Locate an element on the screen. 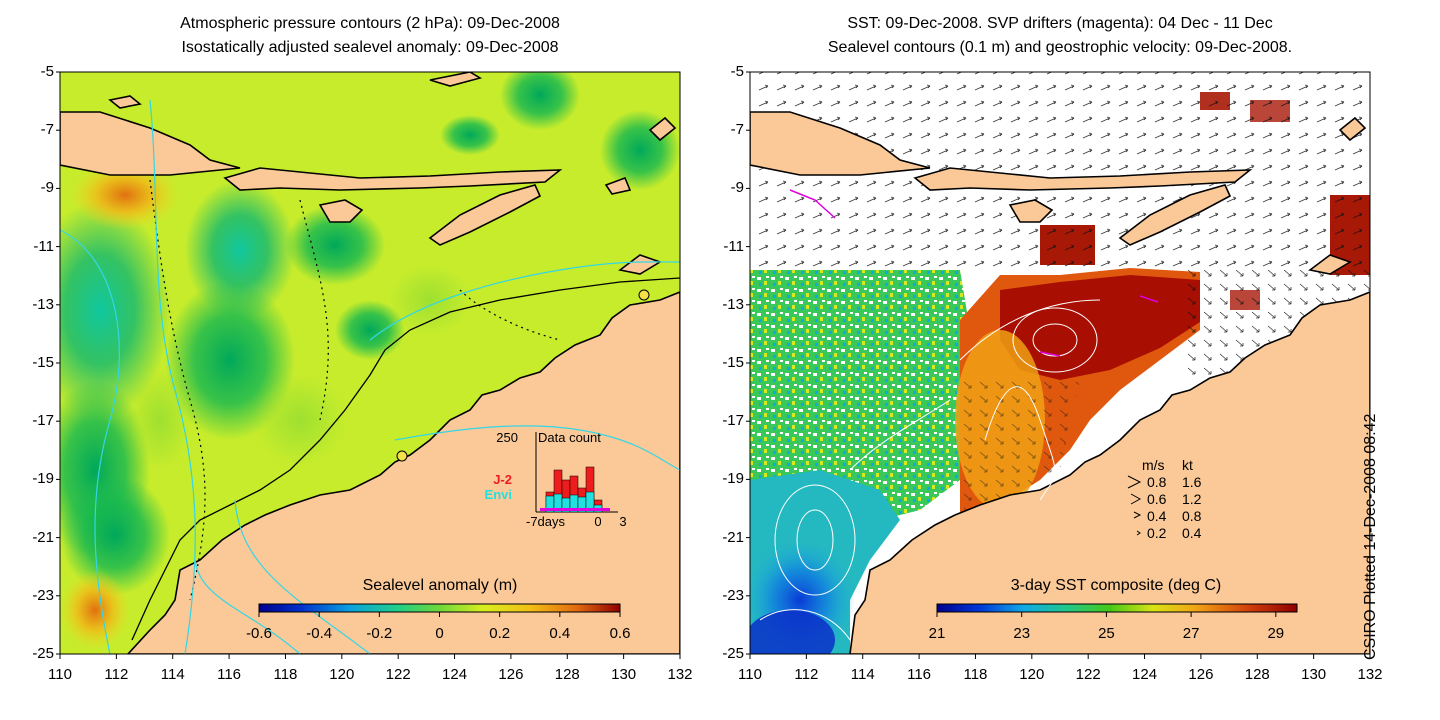 The image size is (1440, 720). right-sst-cold-south is located at coordinates (792, 632).